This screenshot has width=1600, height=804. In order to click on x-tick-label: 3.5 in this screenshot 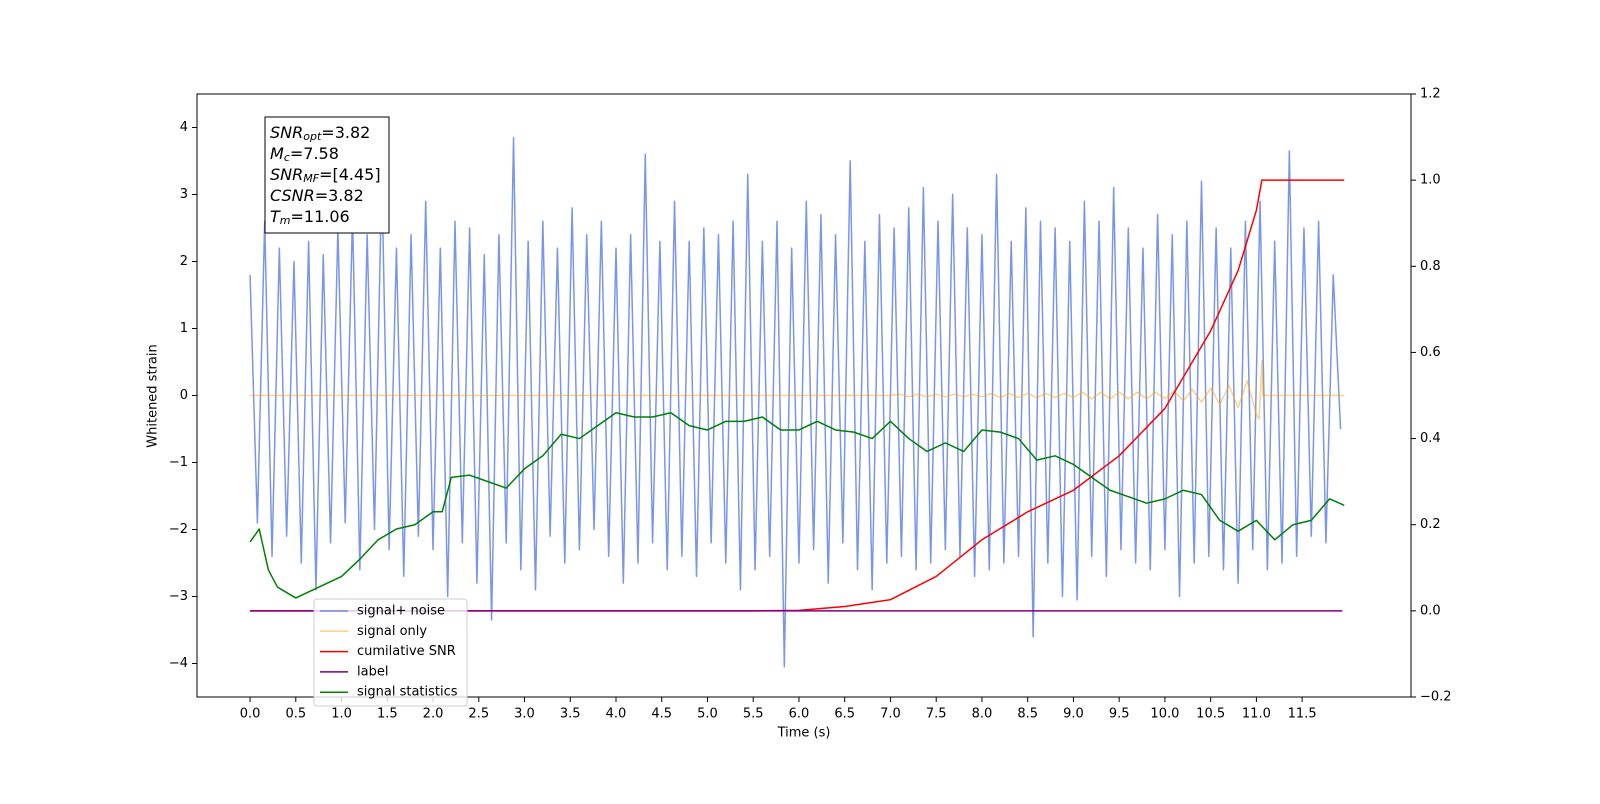, I will do `click(570, 714)`.